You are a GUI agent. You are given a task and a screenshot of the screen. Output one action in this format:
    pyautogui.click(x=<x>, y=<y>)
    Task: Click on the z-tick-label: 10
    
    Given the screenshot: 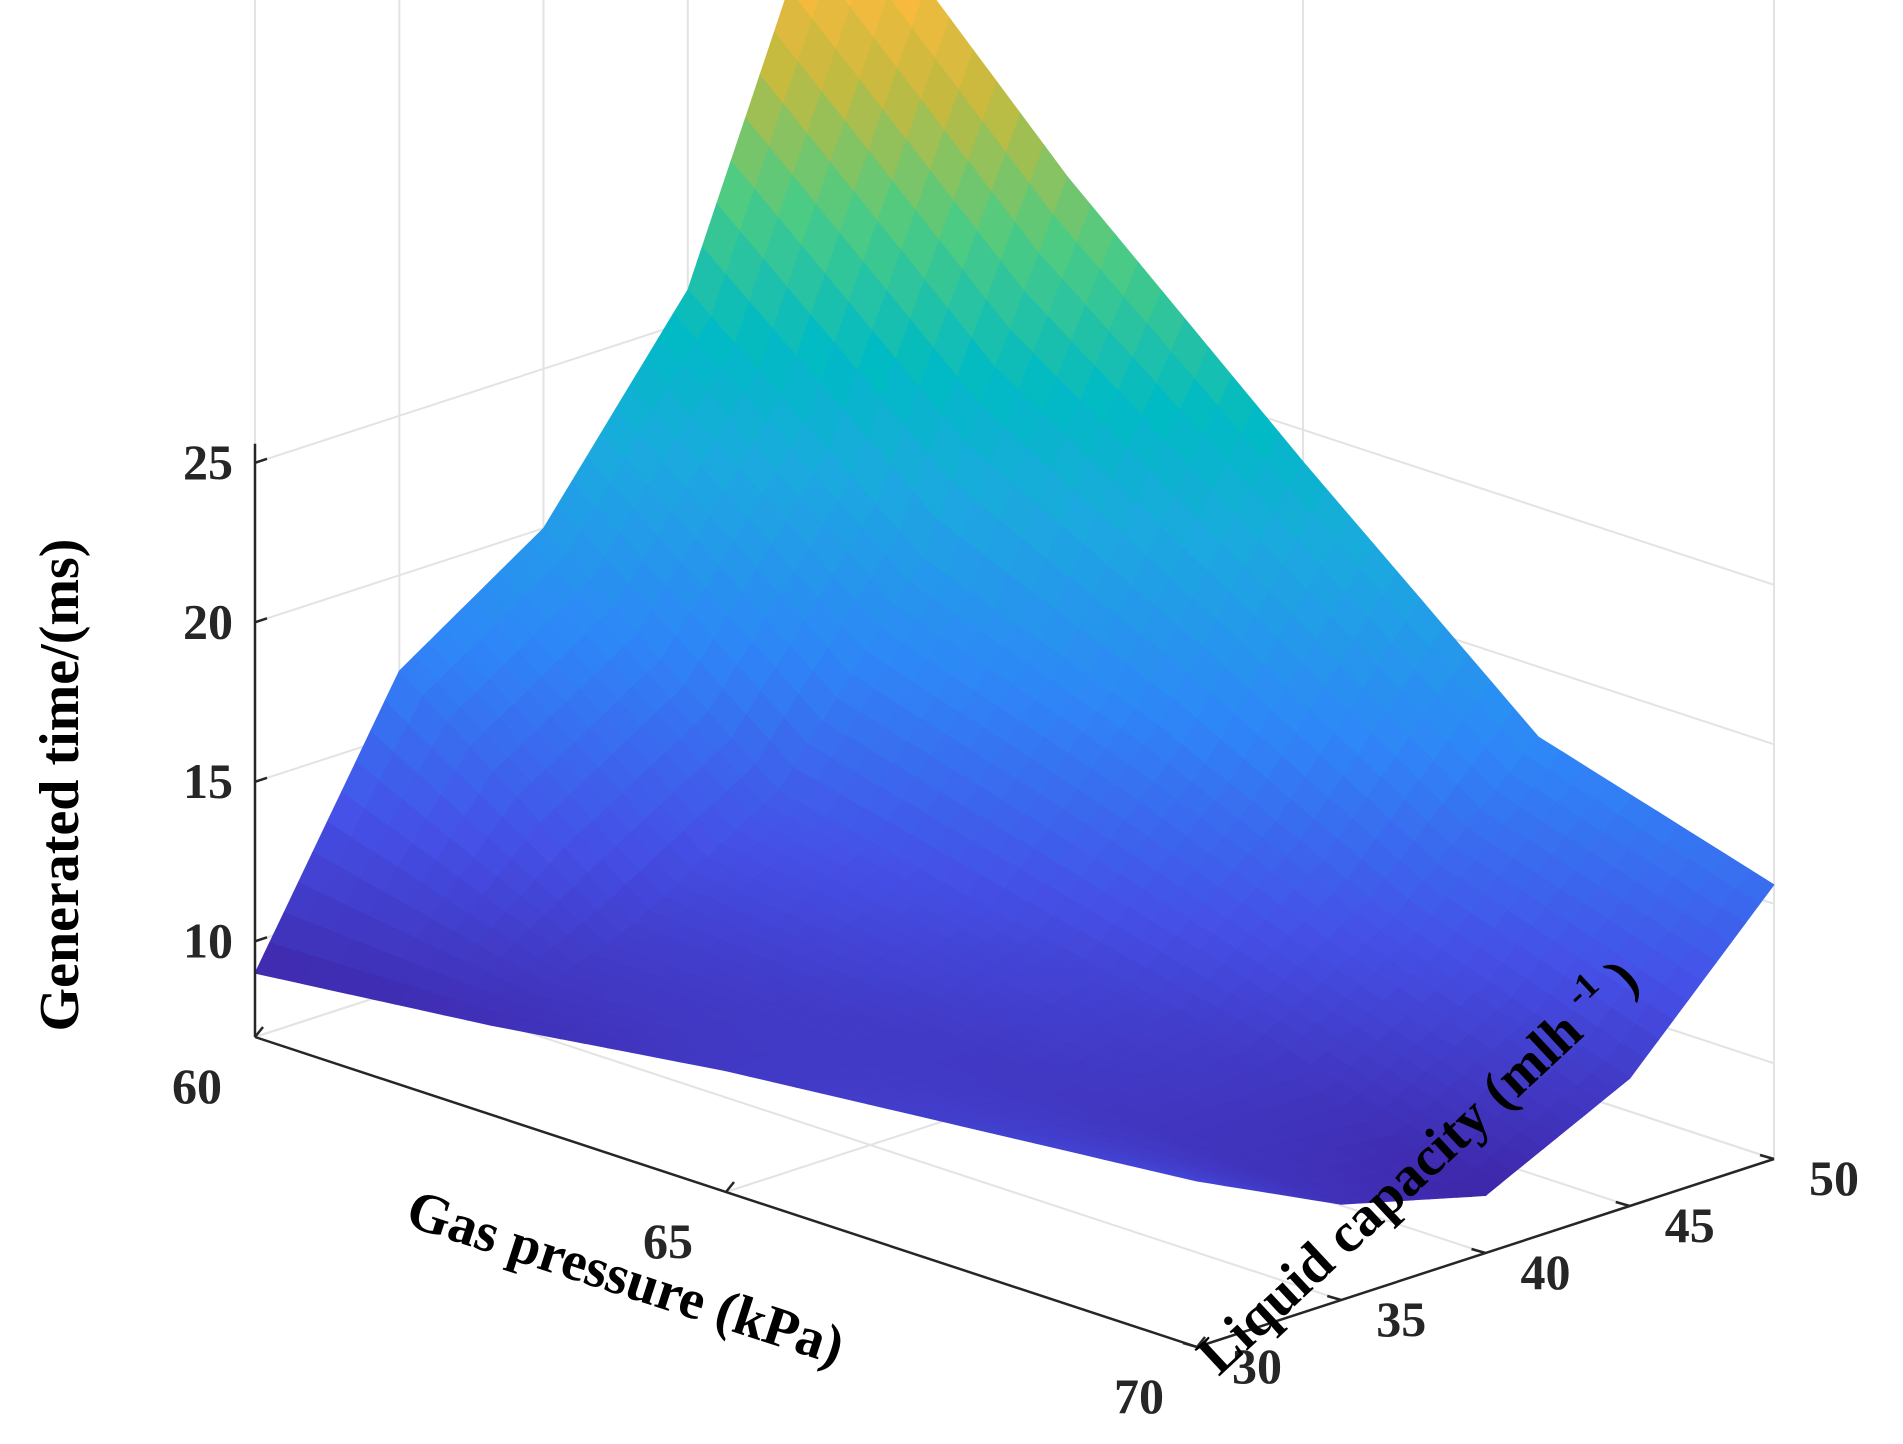 What is the action you would take?
    pyautogui.click(x=208, y=940)
    